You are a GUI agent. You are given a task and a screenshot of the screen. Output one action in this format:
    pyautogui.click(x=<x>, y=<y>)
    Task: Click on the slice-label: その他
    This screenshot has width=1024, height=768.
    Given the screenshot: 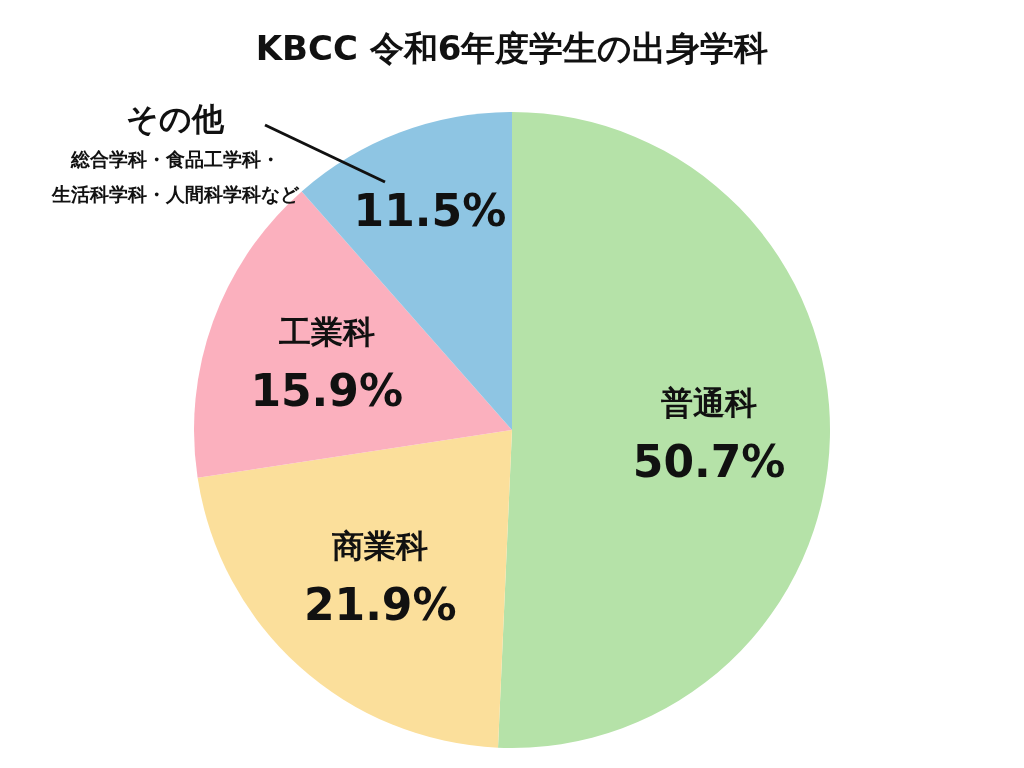 What is the action you would take?
    pyautogui.click(x=175, y=119)
    